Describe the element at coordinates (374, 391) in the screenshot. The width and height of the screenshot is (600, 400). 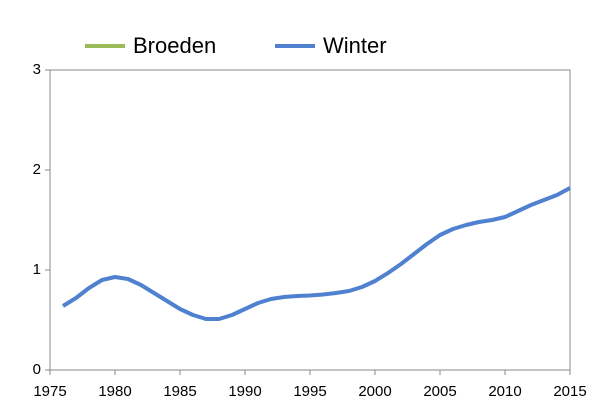
I see `x-tick-label: 2000` at that location.